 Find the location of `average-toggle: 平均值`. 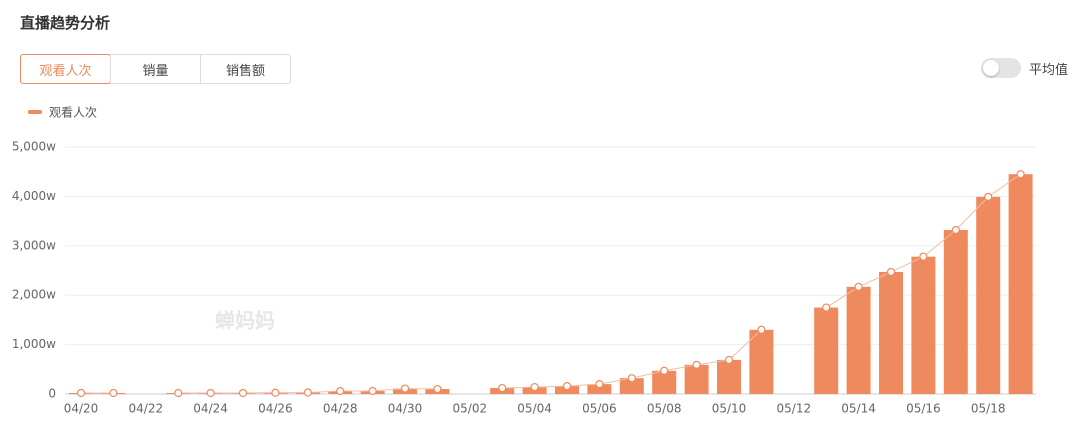

average-toggle: 平均值 is located at coordinates (1024, 68).